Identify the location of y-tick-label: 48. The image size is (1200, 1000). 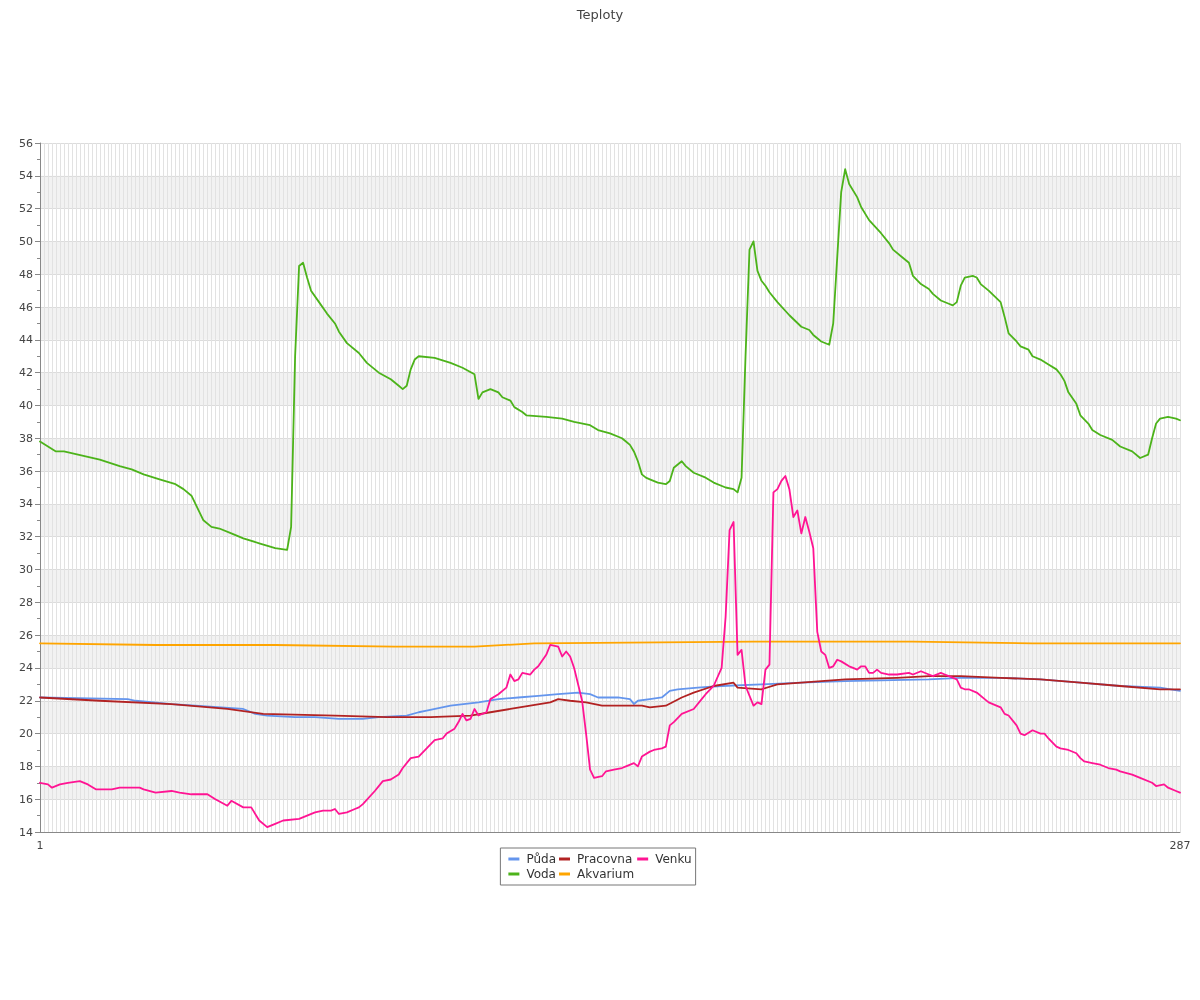
(26, 274).